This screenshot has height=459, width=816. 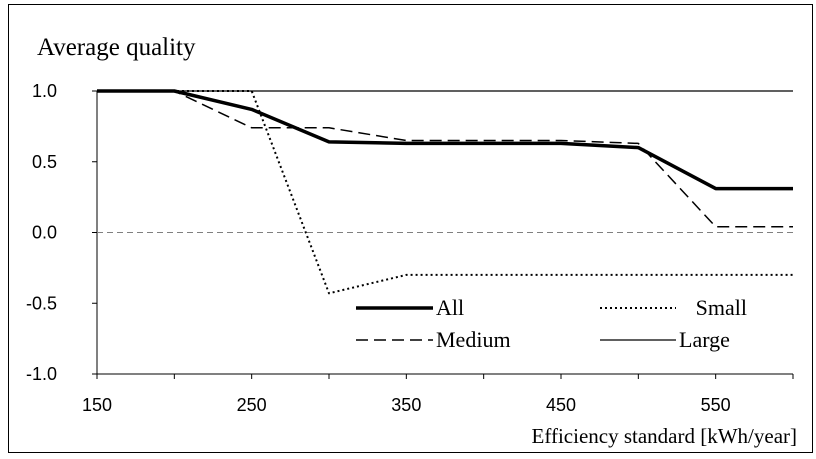 I want to click on x-tick-label: 150, so click(x=97, y=405).